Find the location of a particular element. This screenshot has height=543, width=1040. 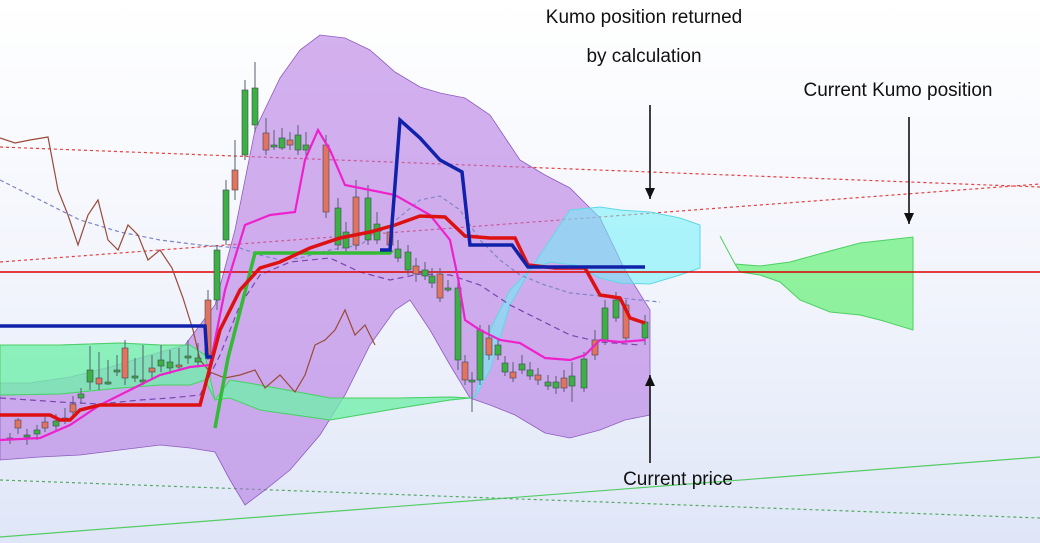

annotation-current-price: Current price is located at coordinates (678, 479).